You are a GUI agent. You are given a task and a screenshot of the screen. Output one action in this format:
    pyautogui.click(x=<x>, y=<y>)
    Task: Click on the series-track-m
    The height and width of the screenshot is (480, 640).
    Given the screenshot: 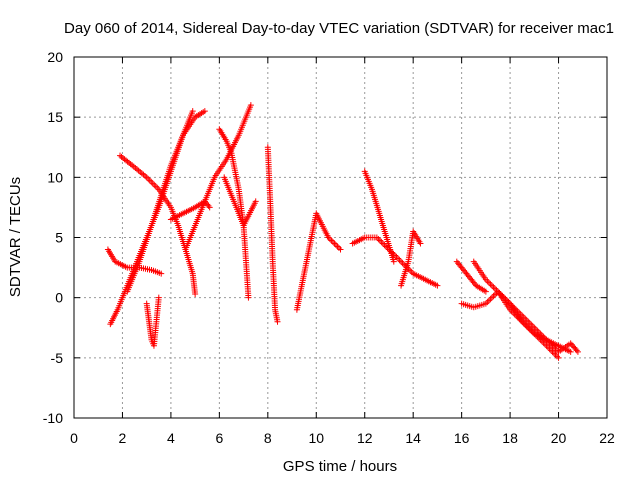 What is the action you would take?
    pyautogui.click(x=379, y=216)
    